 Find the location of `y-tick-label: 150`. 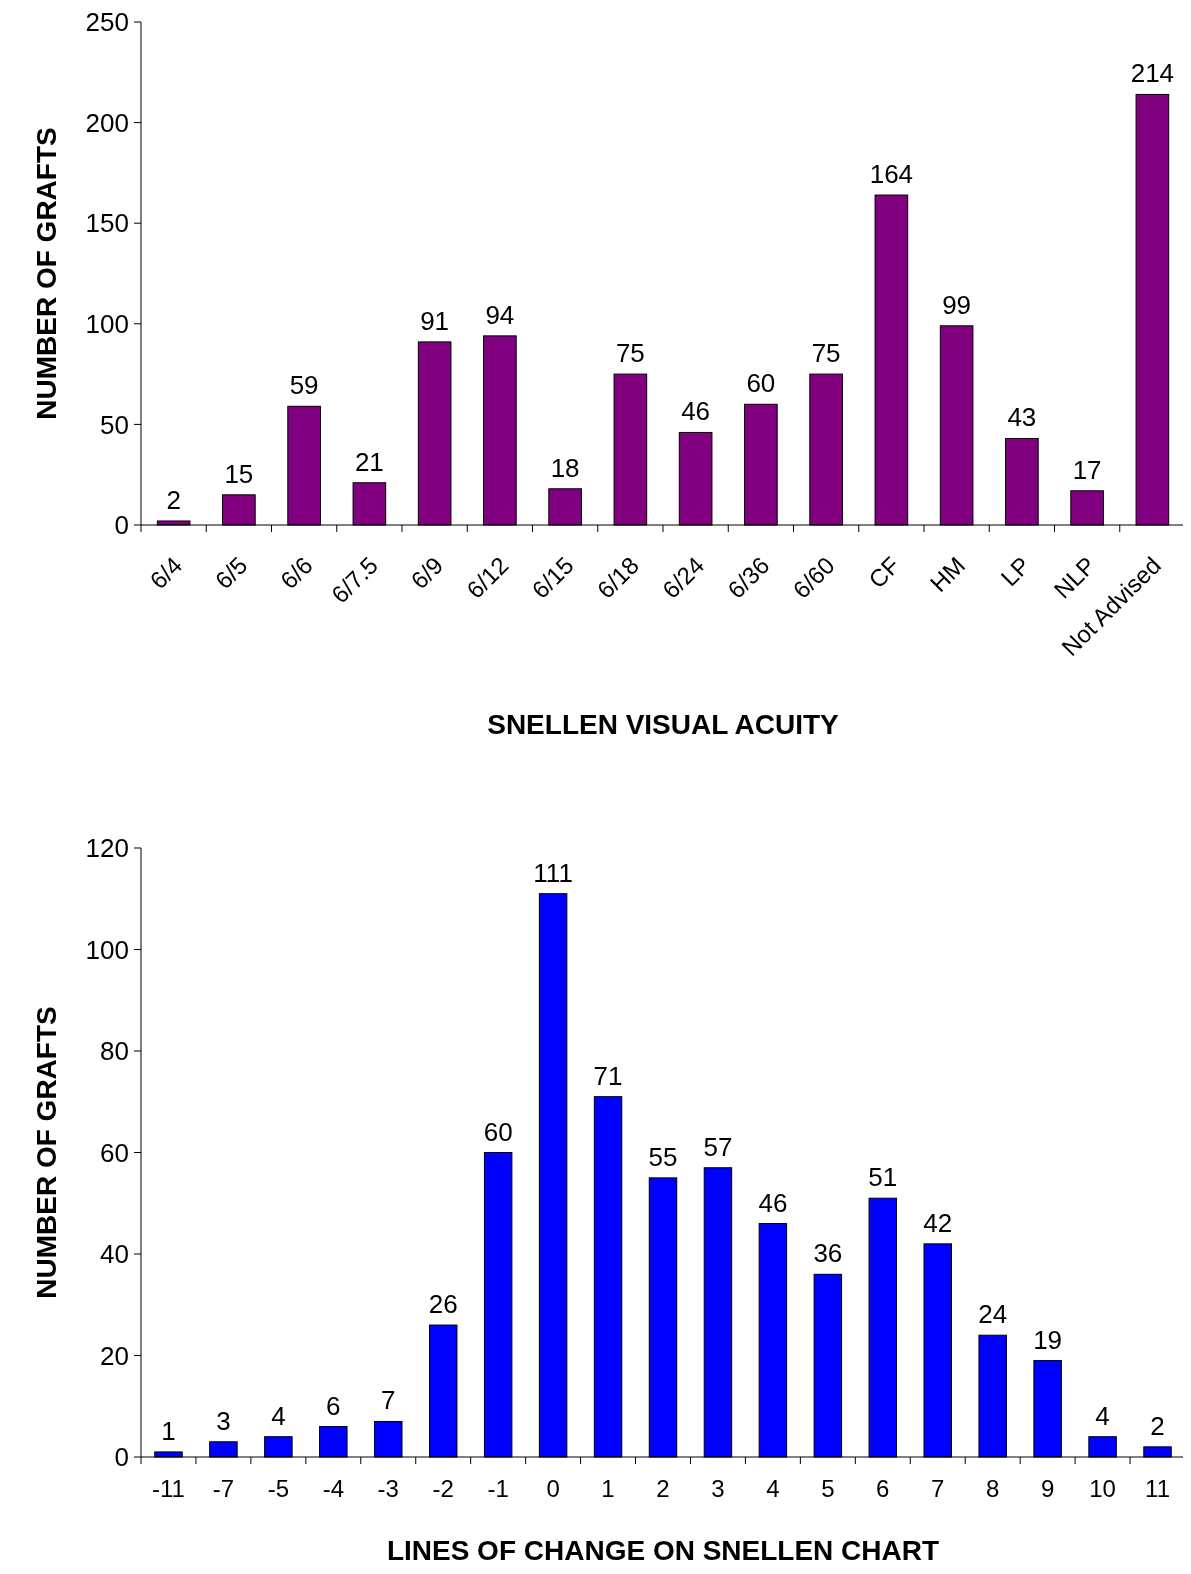

y-tick-label: 150 is located at coordinates (107, 223).